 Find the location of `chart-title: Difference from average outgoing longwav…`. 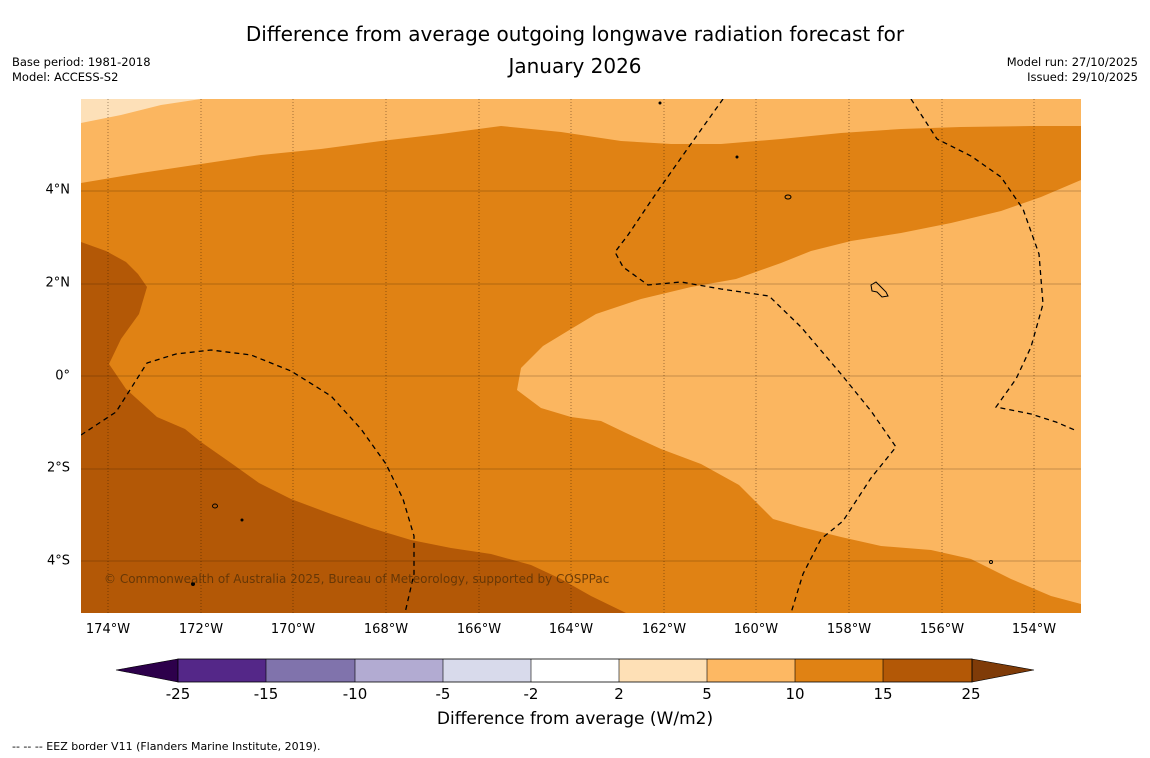

chart-title: Difference from average outgoing longwav… is located at coordinates (575, 50).